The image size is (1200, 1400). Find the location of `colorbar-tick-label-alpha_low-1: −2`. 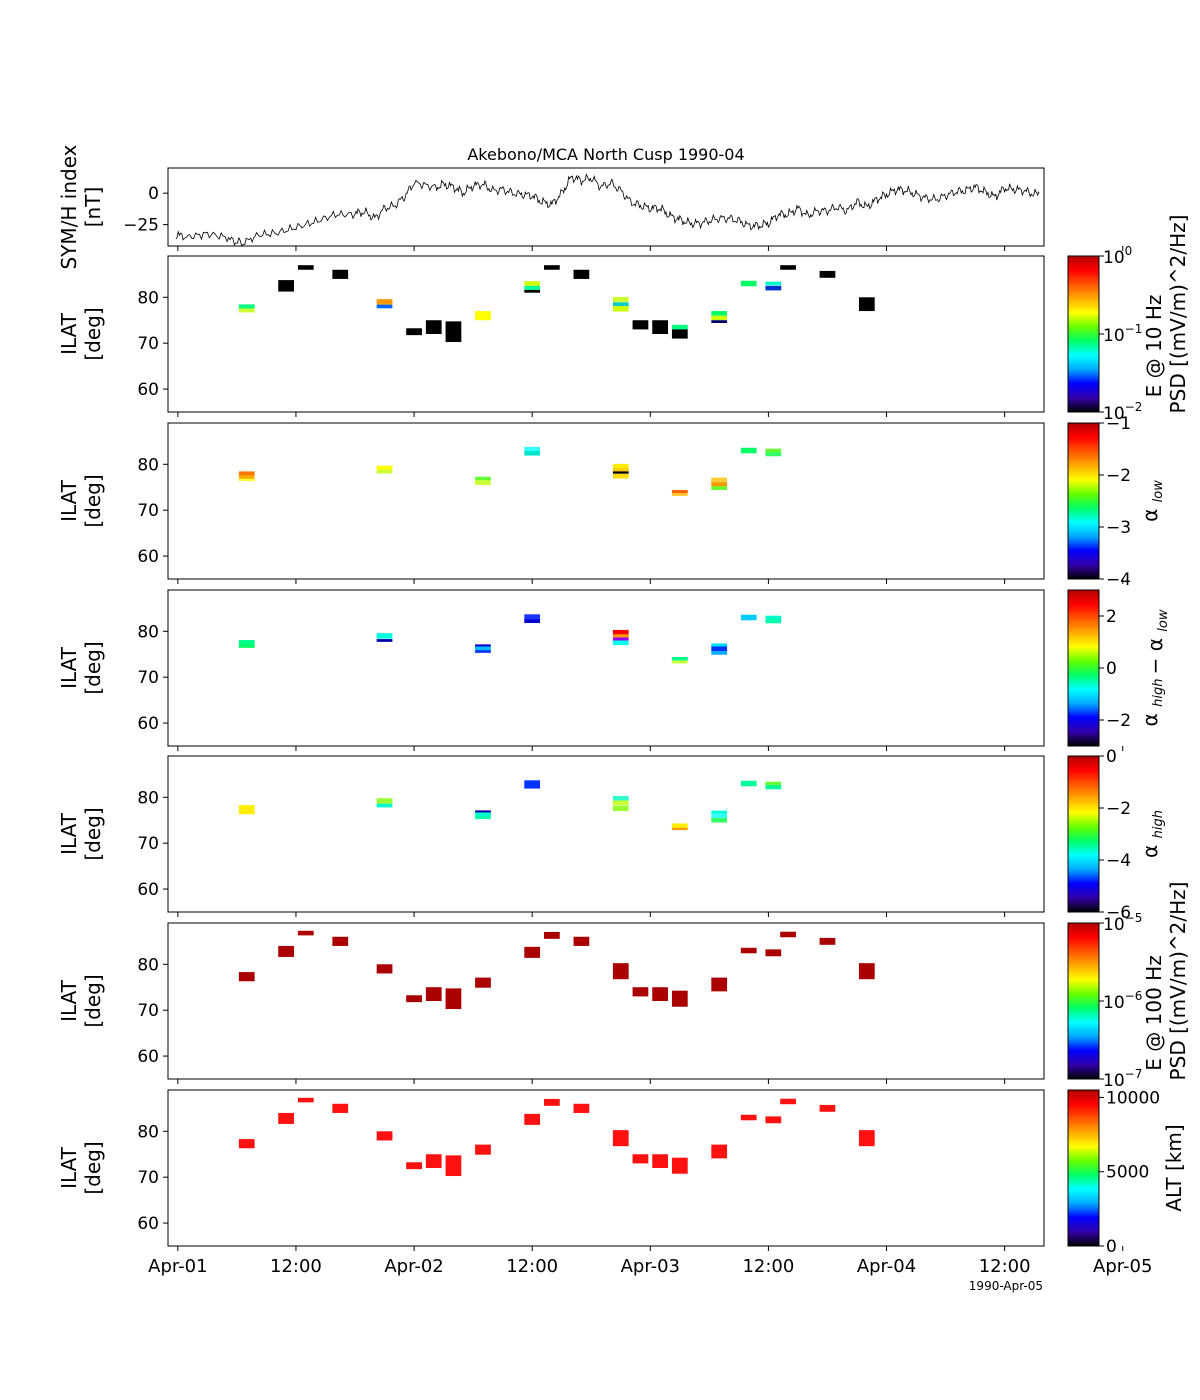

colorbar-tick-label-alpha_low-1: −2 is located at coordinates (1118, 476).